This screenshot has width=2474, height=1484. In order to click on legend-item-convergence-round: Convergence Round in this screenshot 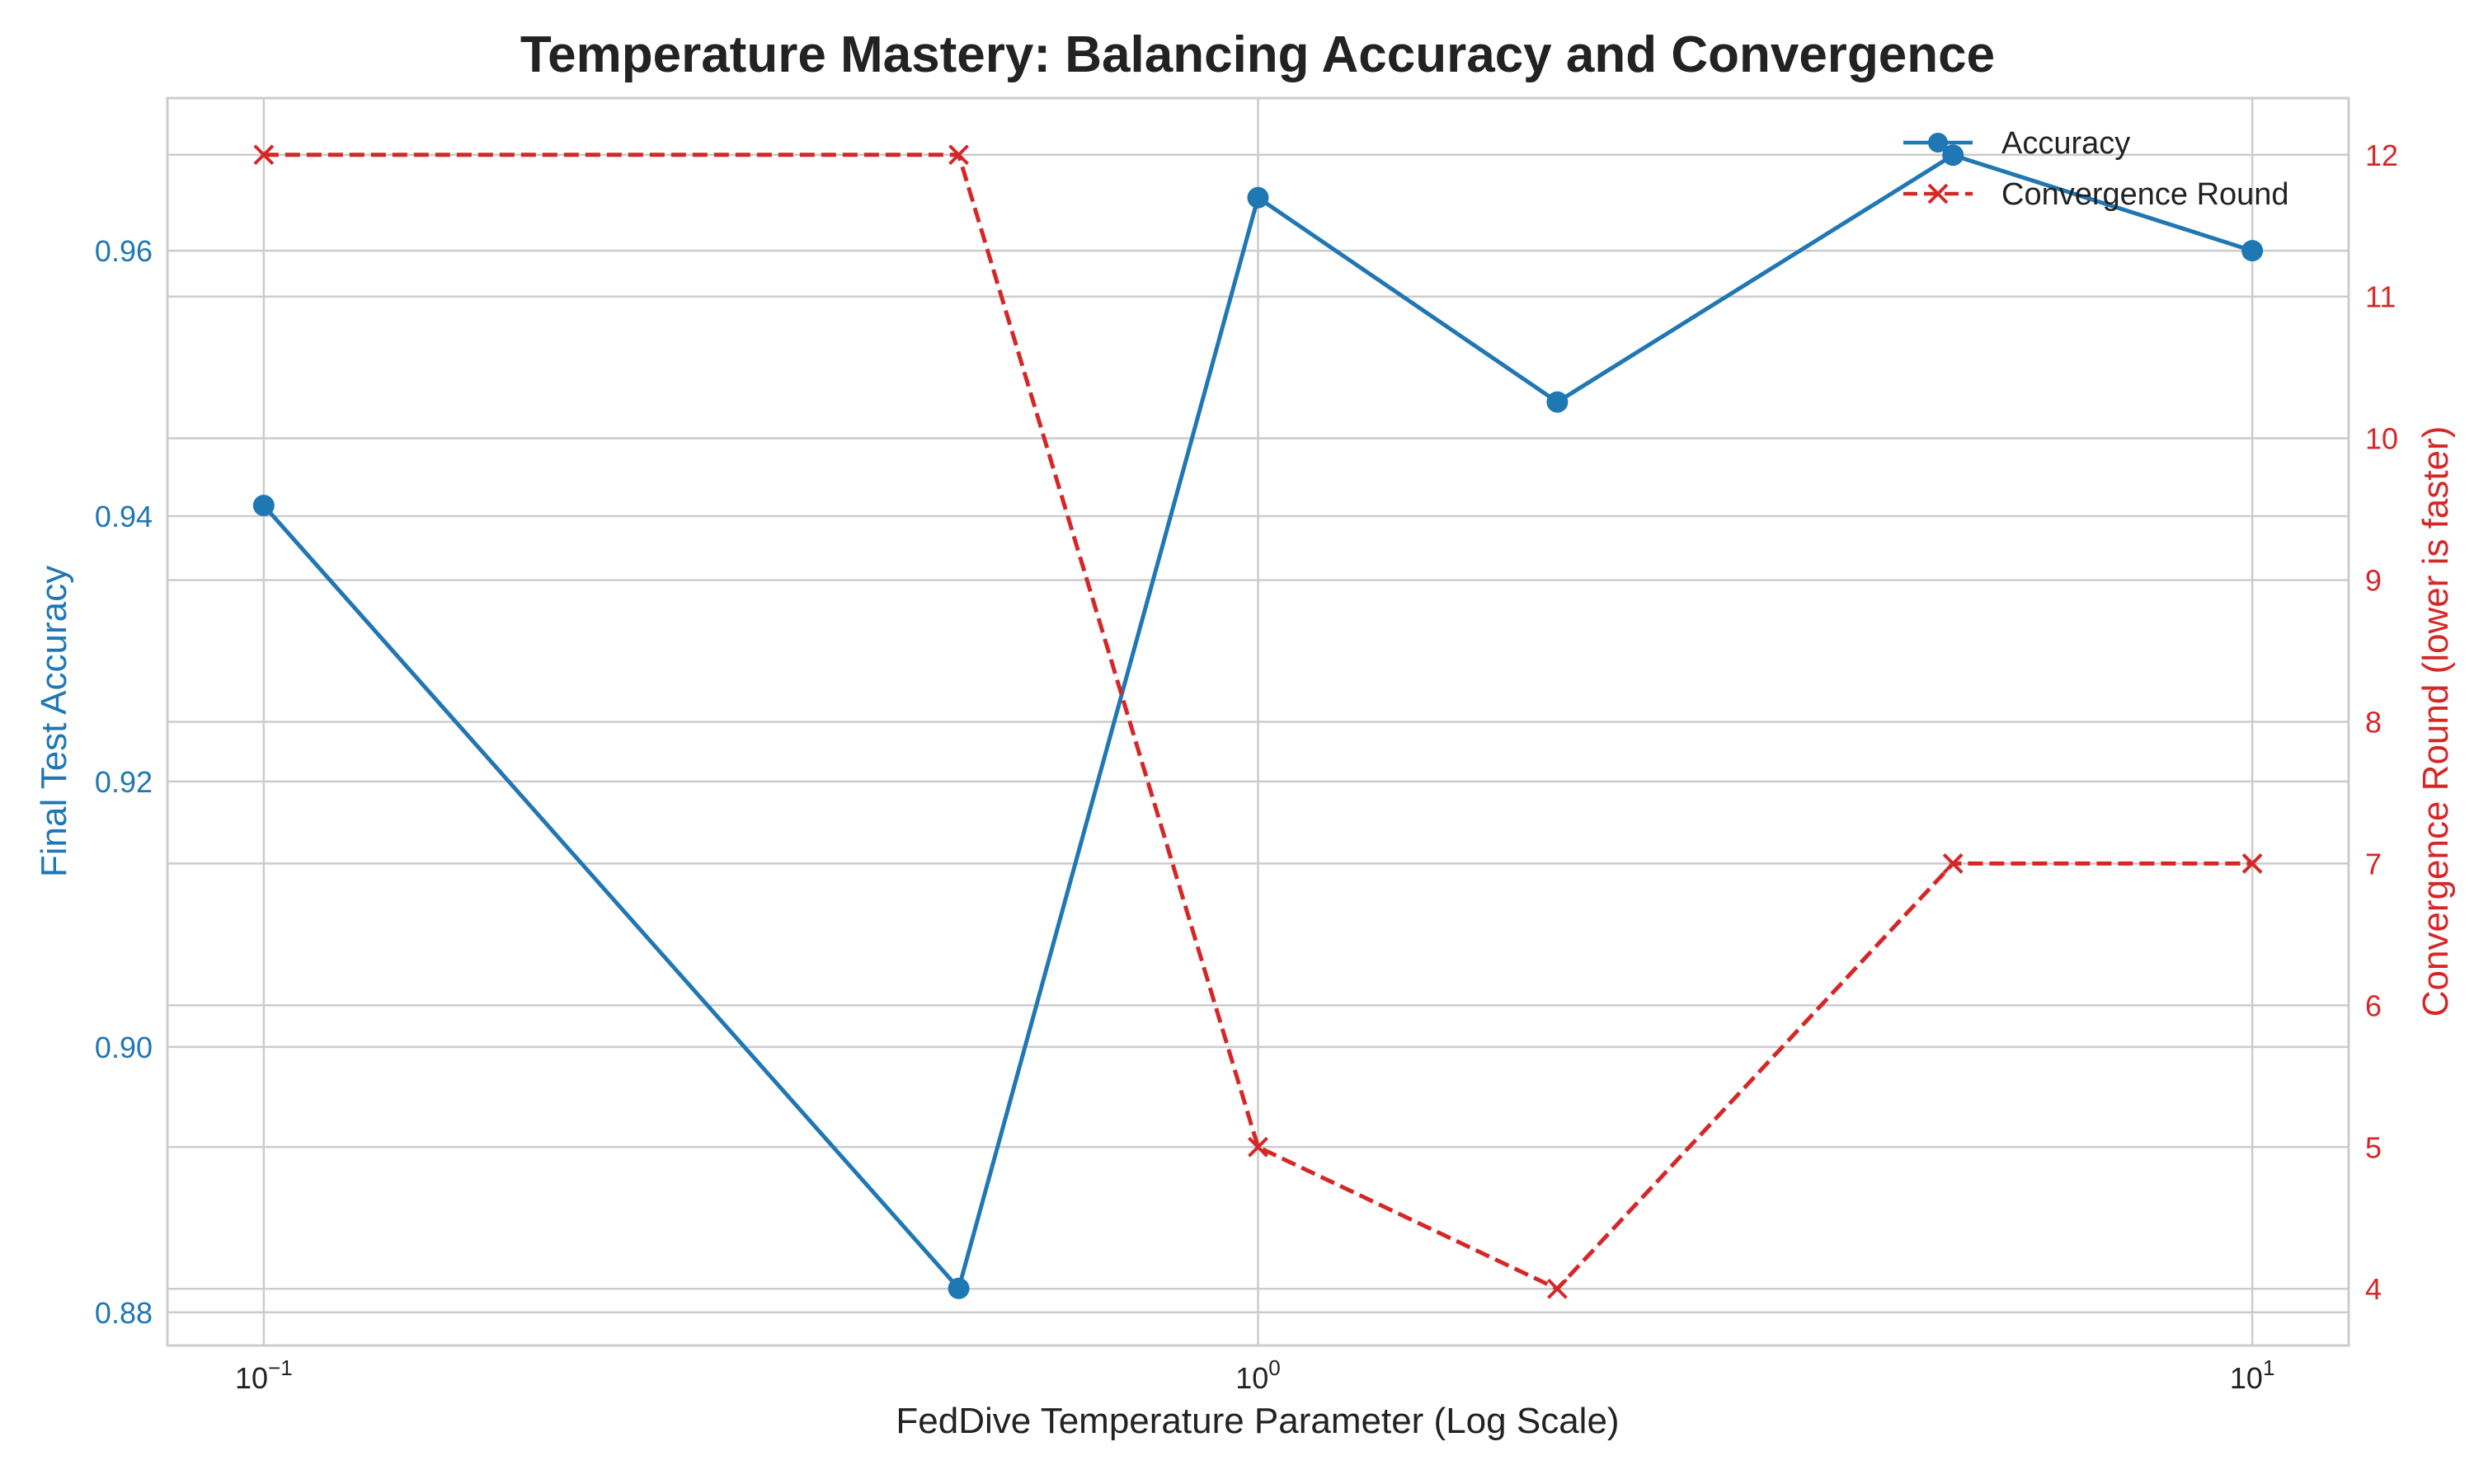, I will do `click(2096, 194)`.